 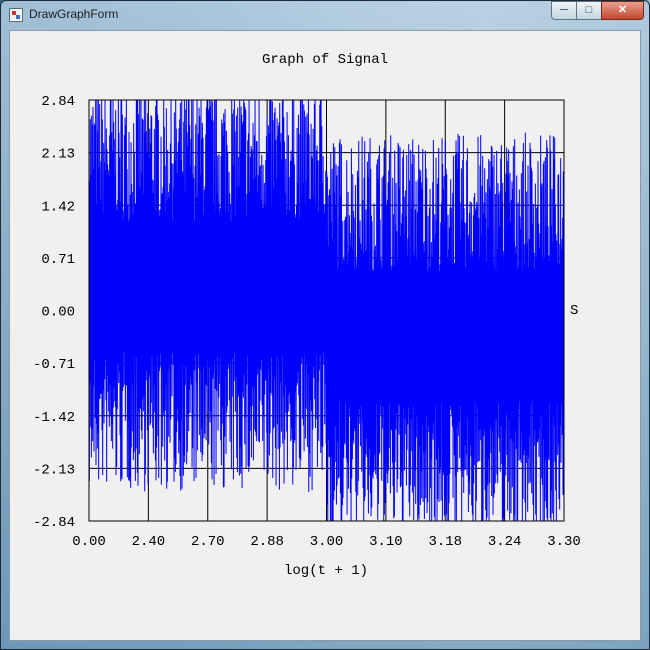 What do you see at coordinates (89, 542) in the screenshot?
I see `x-tick-label: 0.00` at bounding box center [89, 542].